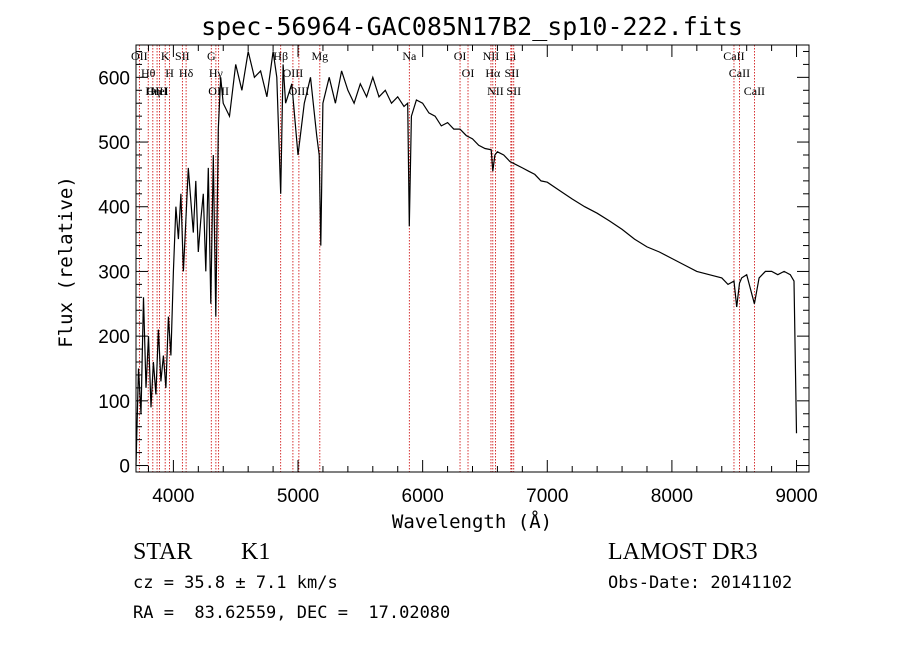  I want to click on spectral-line-label: Mg, so click(319, 56).